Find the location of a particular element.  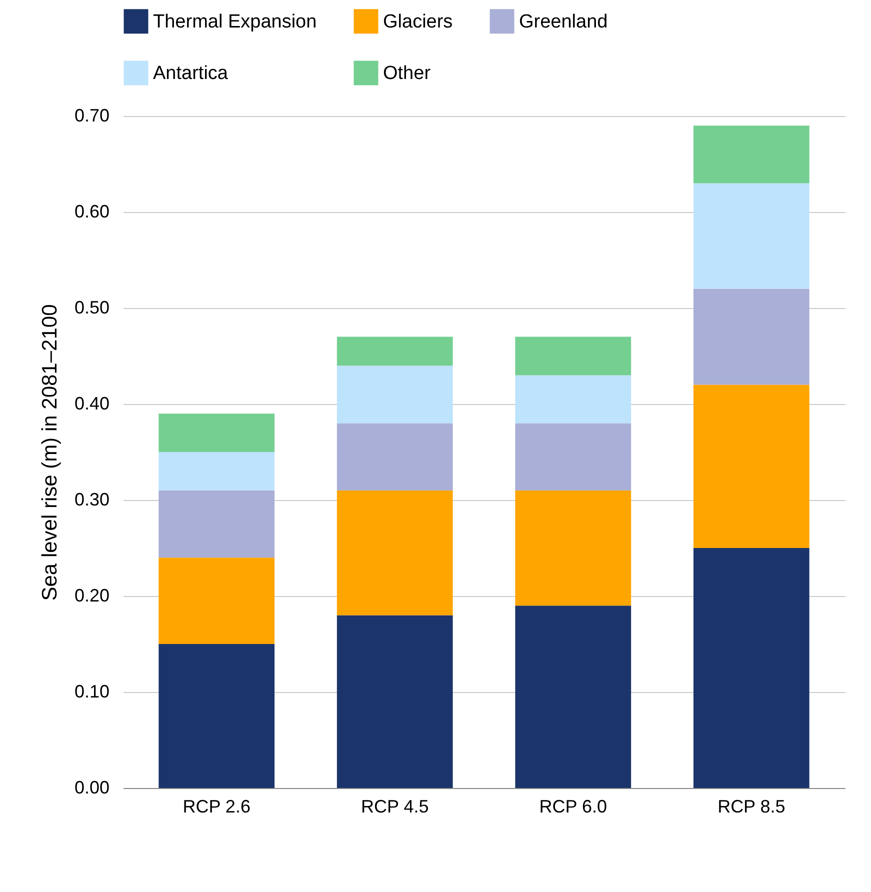

y-tick-label: 0.00 is located at coordinates (92, 788).